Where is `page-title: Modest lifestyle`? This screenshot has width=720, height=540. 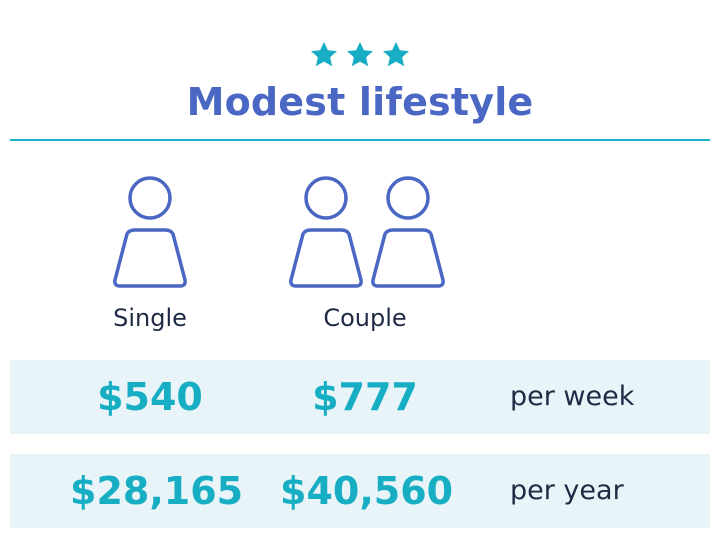 page-title: Modest lifestyle is located at coordinates (360, 102).